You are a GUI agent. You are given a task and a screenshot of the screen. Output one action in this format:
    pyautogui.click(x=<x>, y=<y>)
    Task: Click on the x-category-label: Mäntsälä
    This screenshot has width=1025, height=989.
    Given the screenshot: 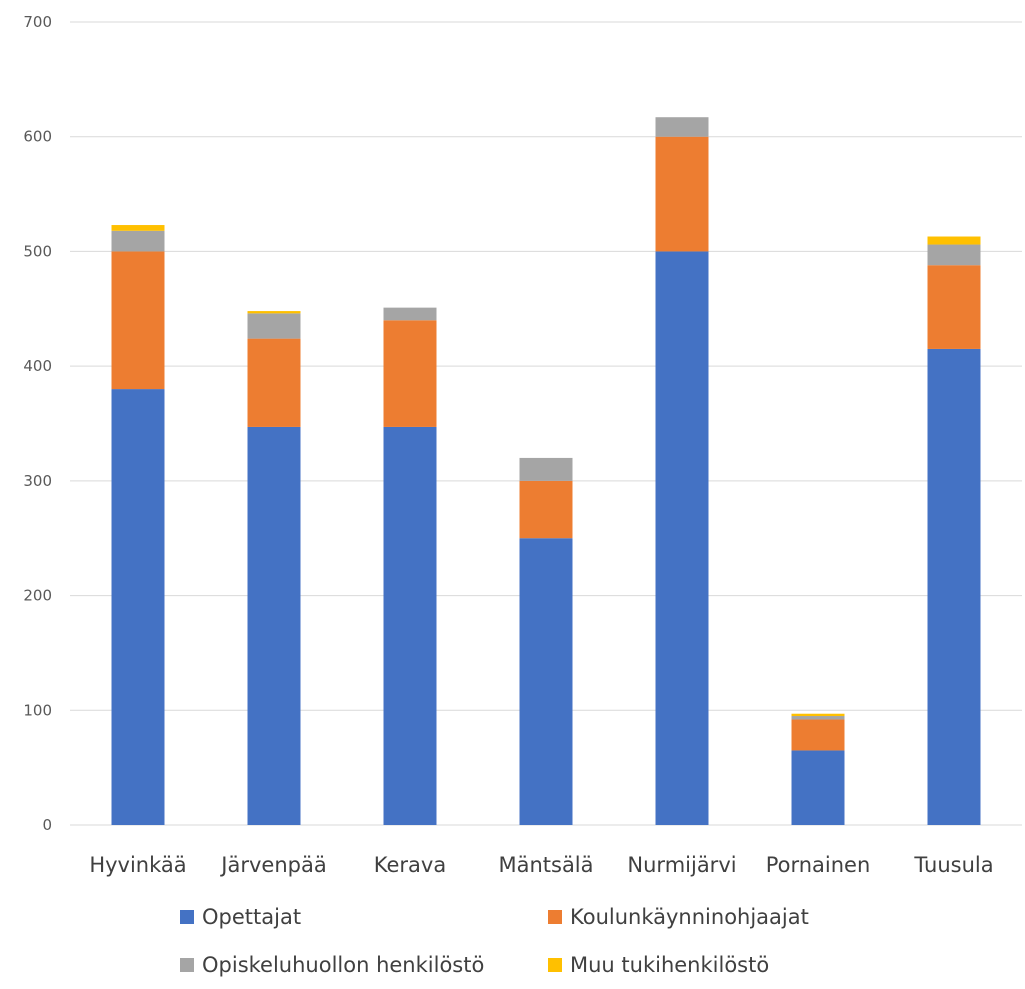 What is the action you would take?
    pyautogui.click(x=545, y=865)
    